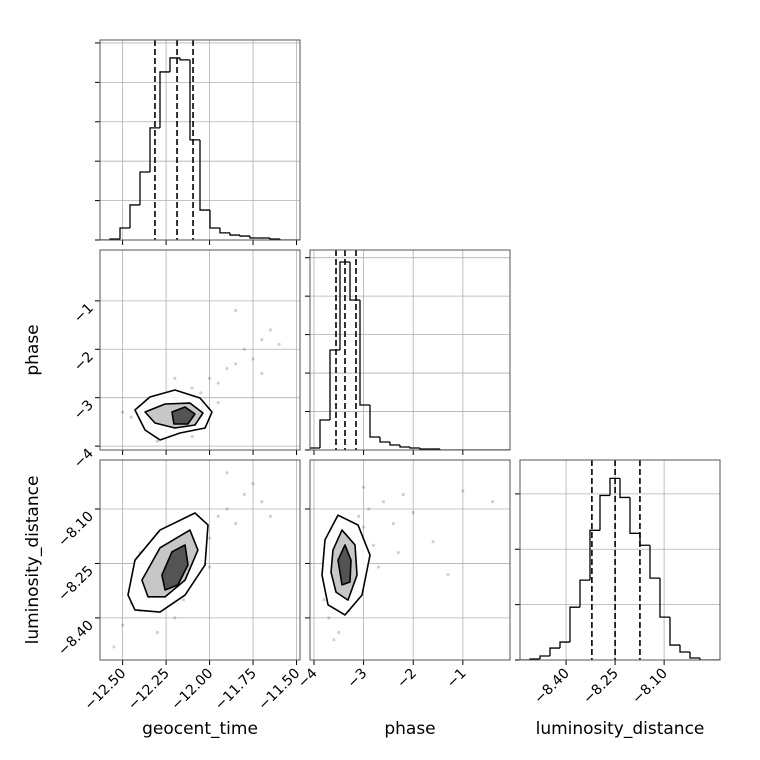 Image resolution: width=760 pixels, height=760 pixels. Describe the element at coordinates (457, 679) in the screenshot. I see `x-tick-label: −1` at that location.